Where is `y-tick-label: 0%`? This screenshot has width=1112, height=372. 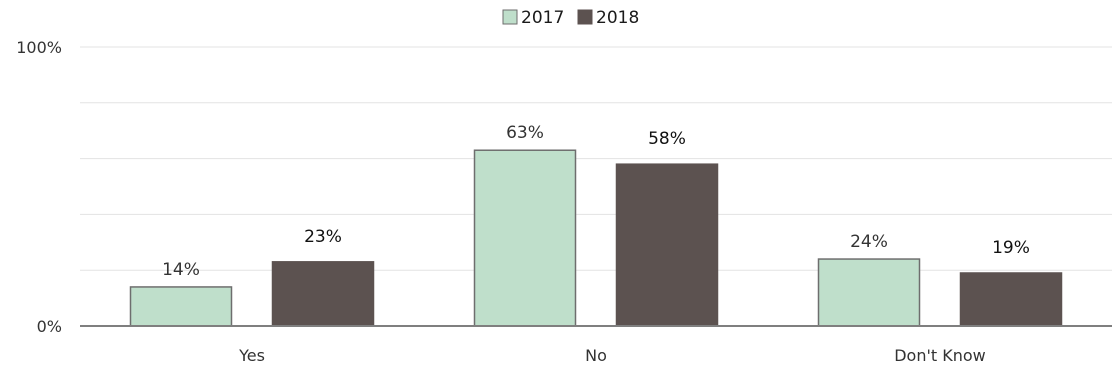 y-tick-label: 0% is located at coordinates (49, 326).